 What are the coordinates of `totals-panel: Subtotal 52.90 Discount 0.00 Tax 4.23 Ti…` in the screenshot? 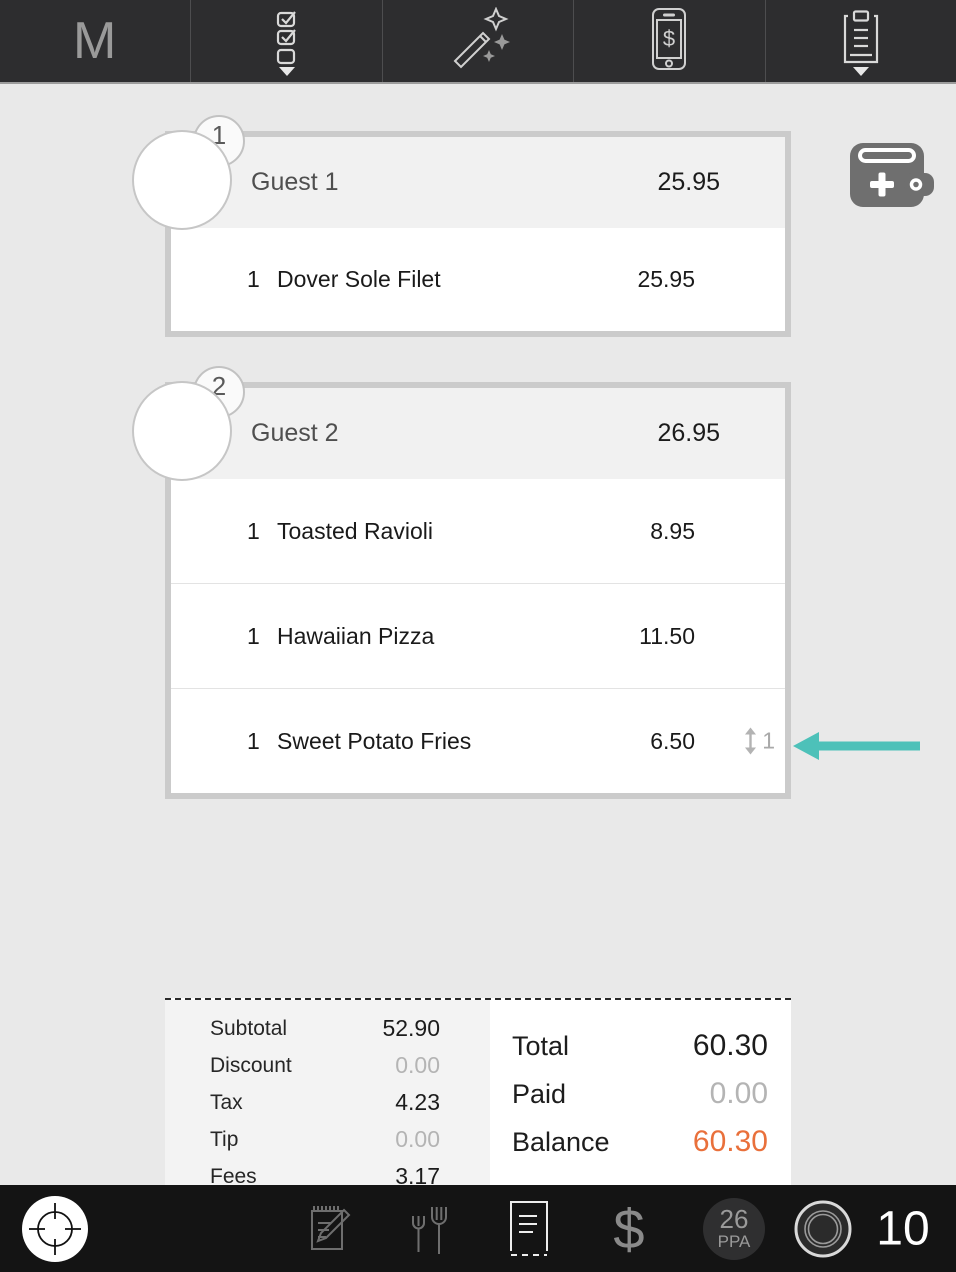 It's located at (478, 1093).